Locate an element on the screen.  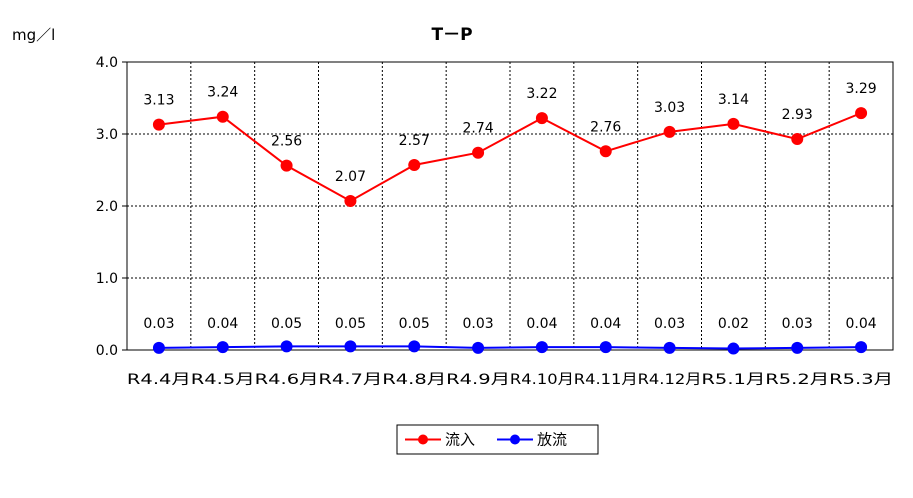
data-label: 3.14 is located at coordinates (733, 100).